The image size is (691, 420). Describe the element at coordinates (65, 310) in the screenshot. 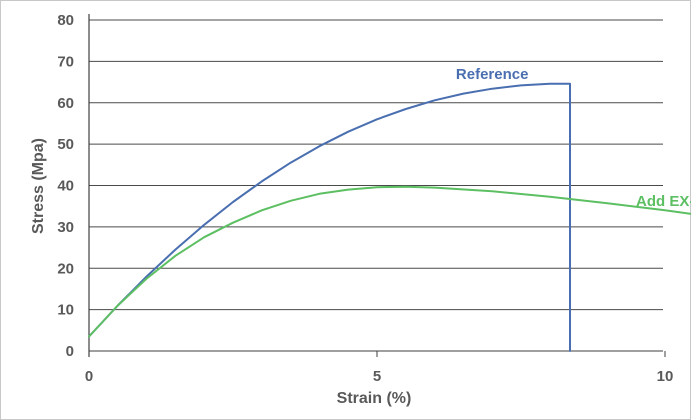

I see `y-tick-label-10: 10` at that location.